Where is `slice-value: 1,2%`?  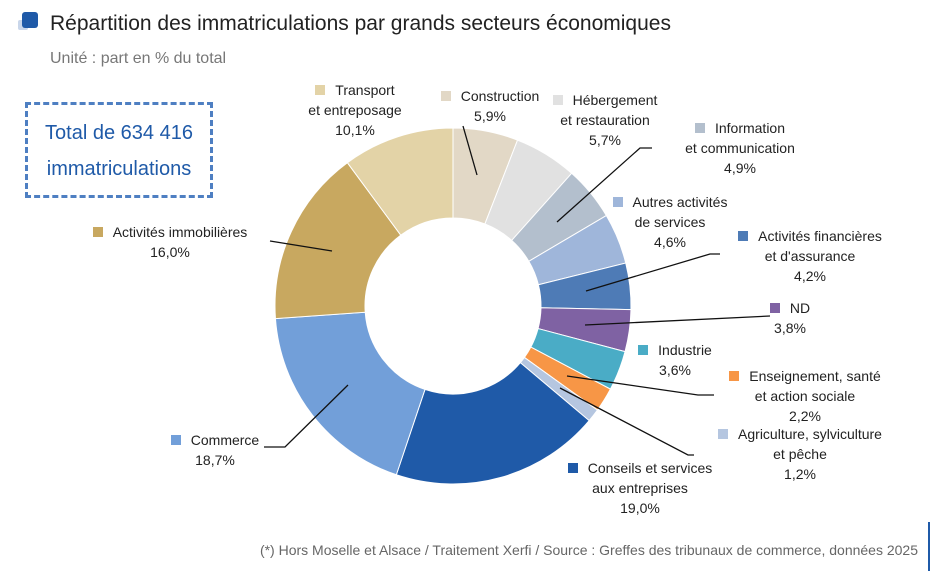 slice-value: 1,2% is located at coordinates (800, 474).